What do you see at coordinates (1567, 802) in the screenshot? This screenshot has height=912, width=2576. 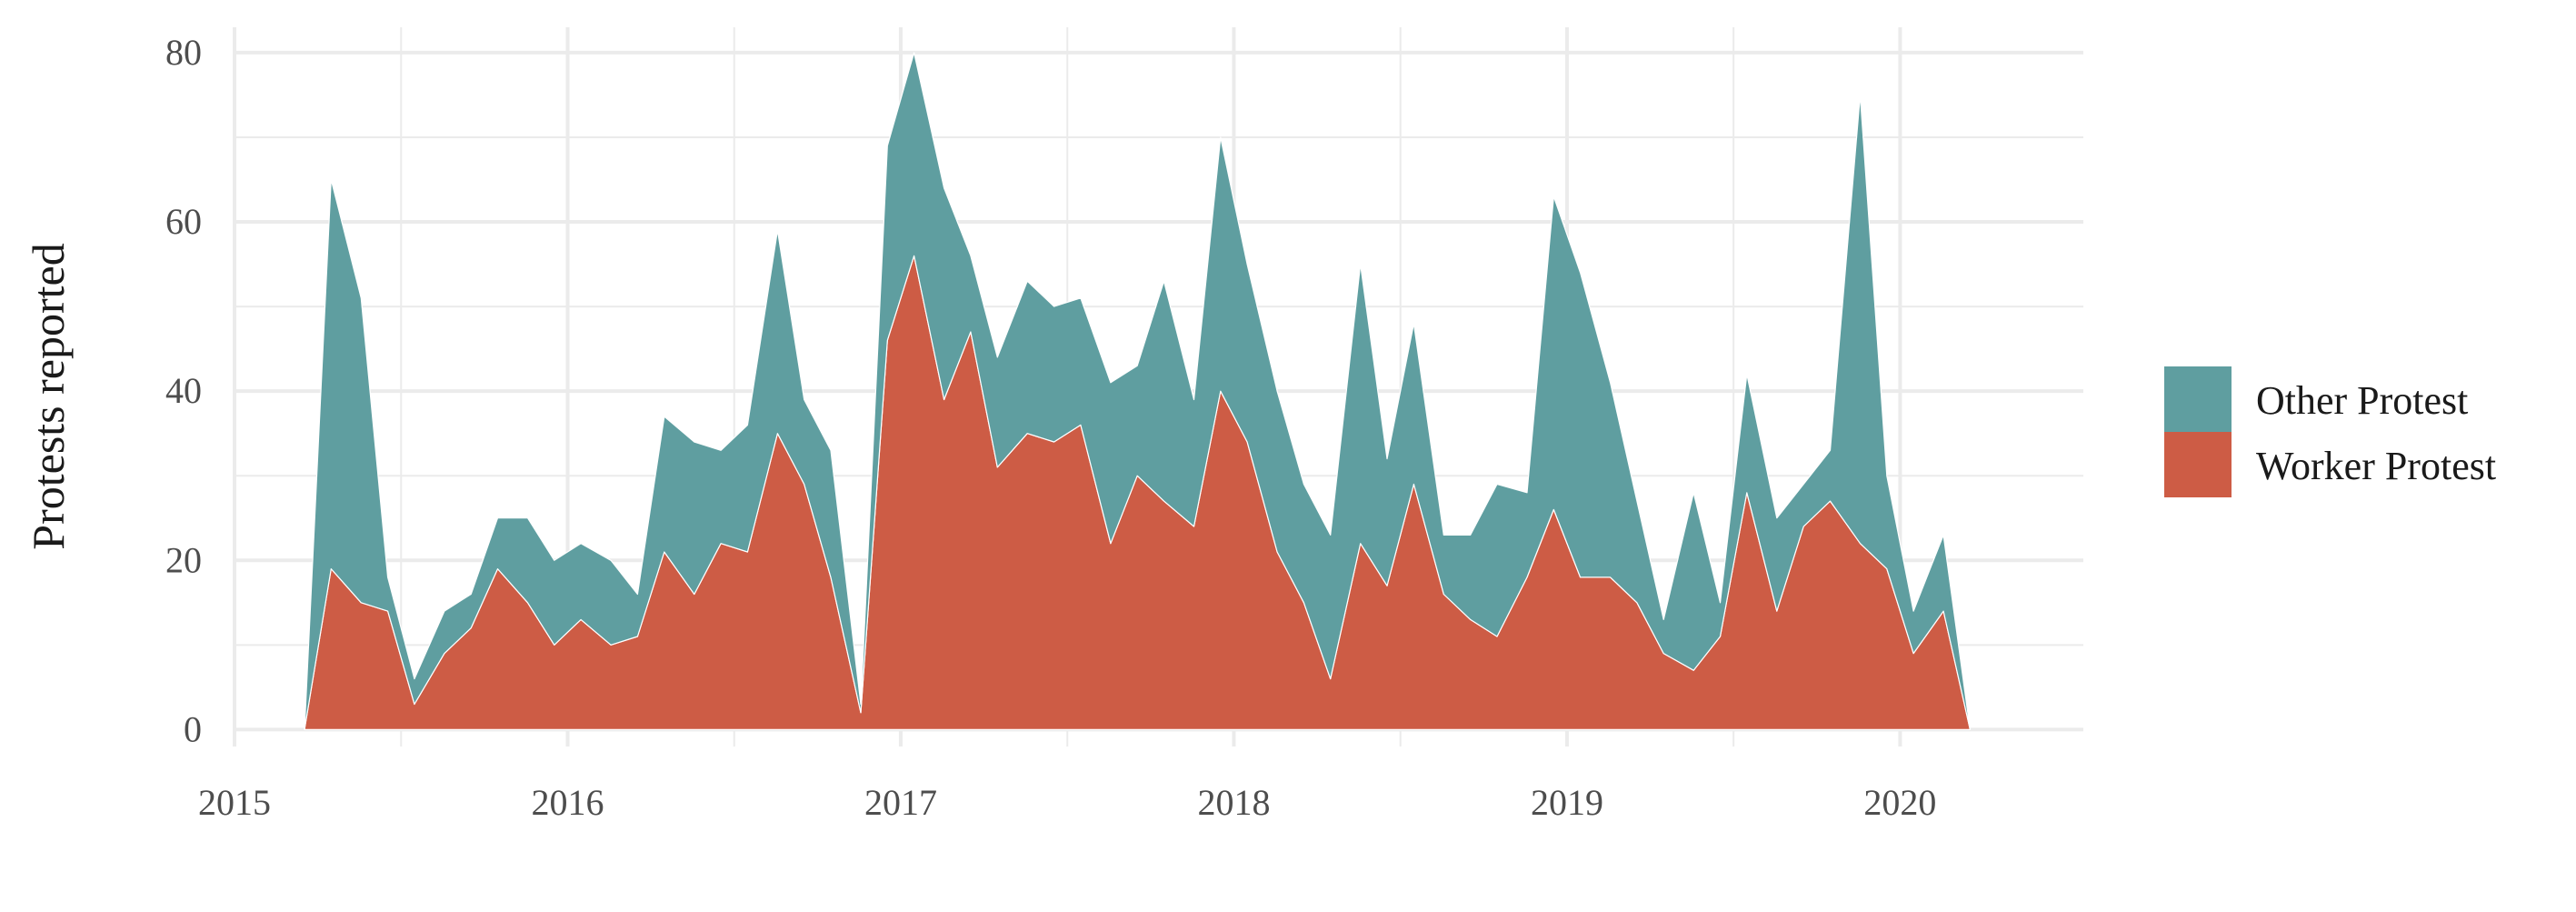 I see `x-tick-label: 2019` at bounding box center [1567, 802].